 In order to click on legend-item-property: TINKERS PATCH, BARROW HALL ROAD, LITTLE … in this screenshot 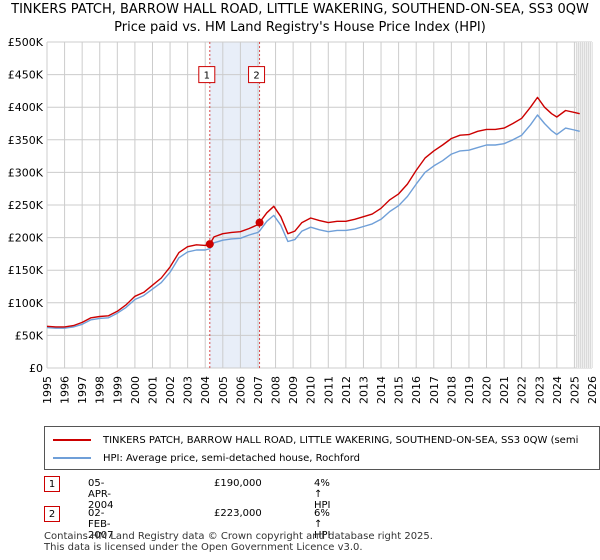, I will do `click(315, 440)`.